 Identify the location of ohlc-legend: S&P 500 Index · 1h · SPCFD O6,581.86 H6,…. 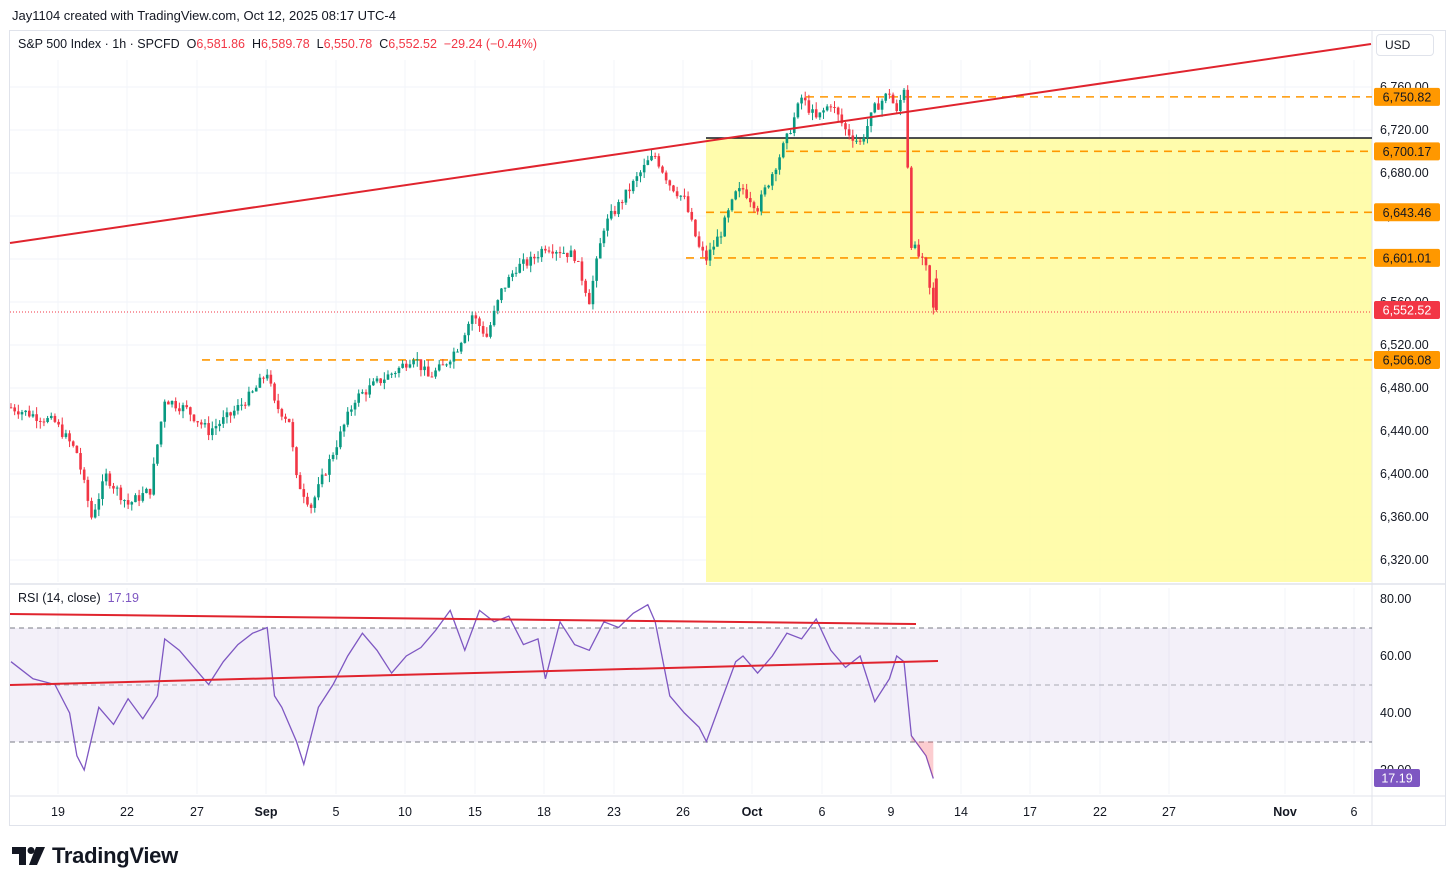
(277, 44).